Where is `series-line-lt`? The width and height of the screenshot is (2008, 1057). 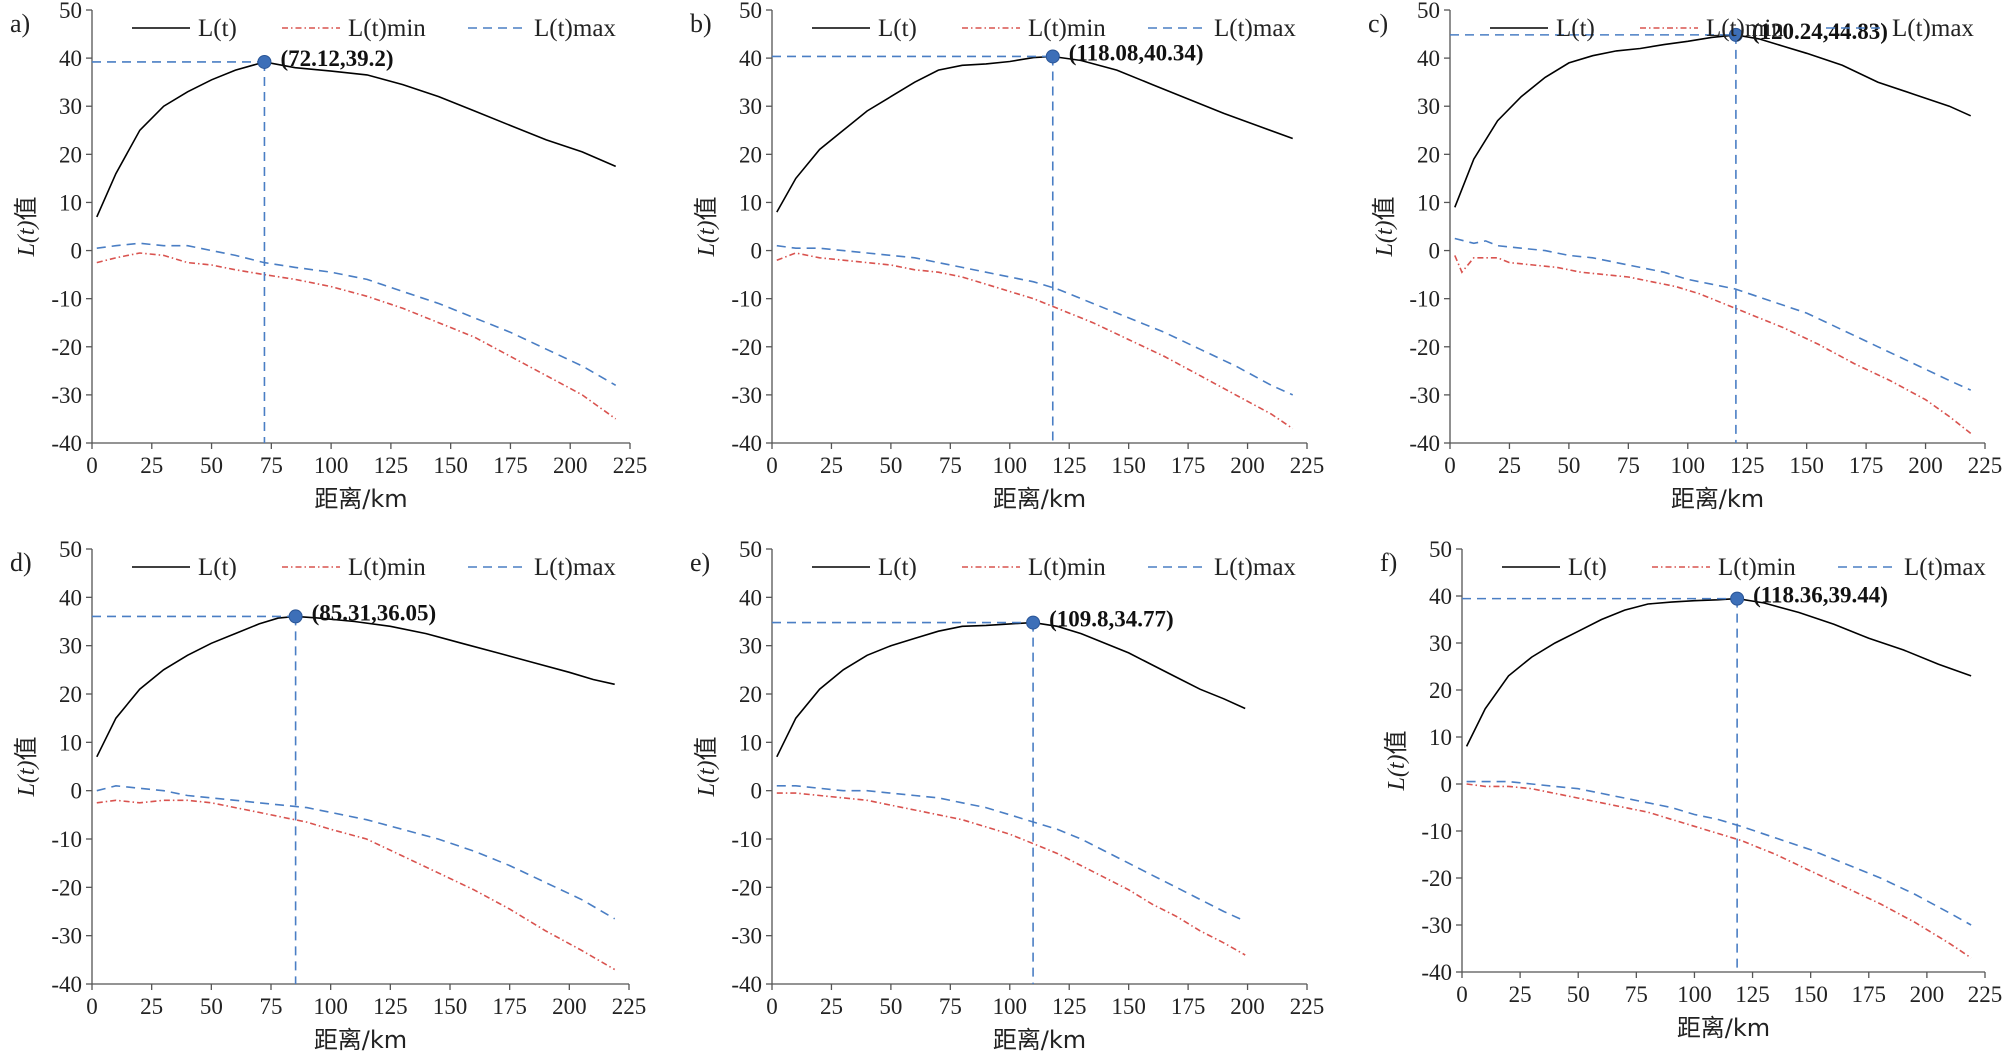 series-line-lt is located at coordinates (1011, 689).